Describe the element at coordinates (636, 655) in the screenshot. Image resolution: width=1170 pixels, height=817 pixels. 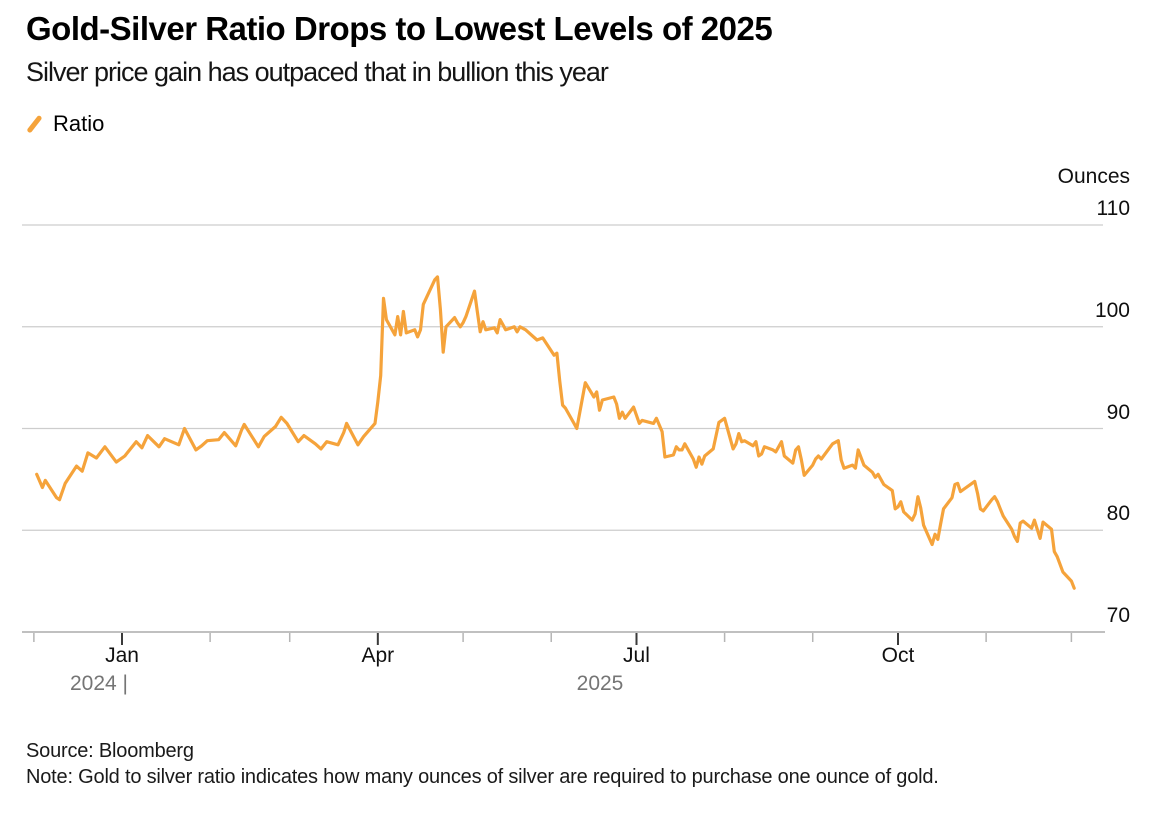
I see `x-tick-label-jul: Jul` at that location.